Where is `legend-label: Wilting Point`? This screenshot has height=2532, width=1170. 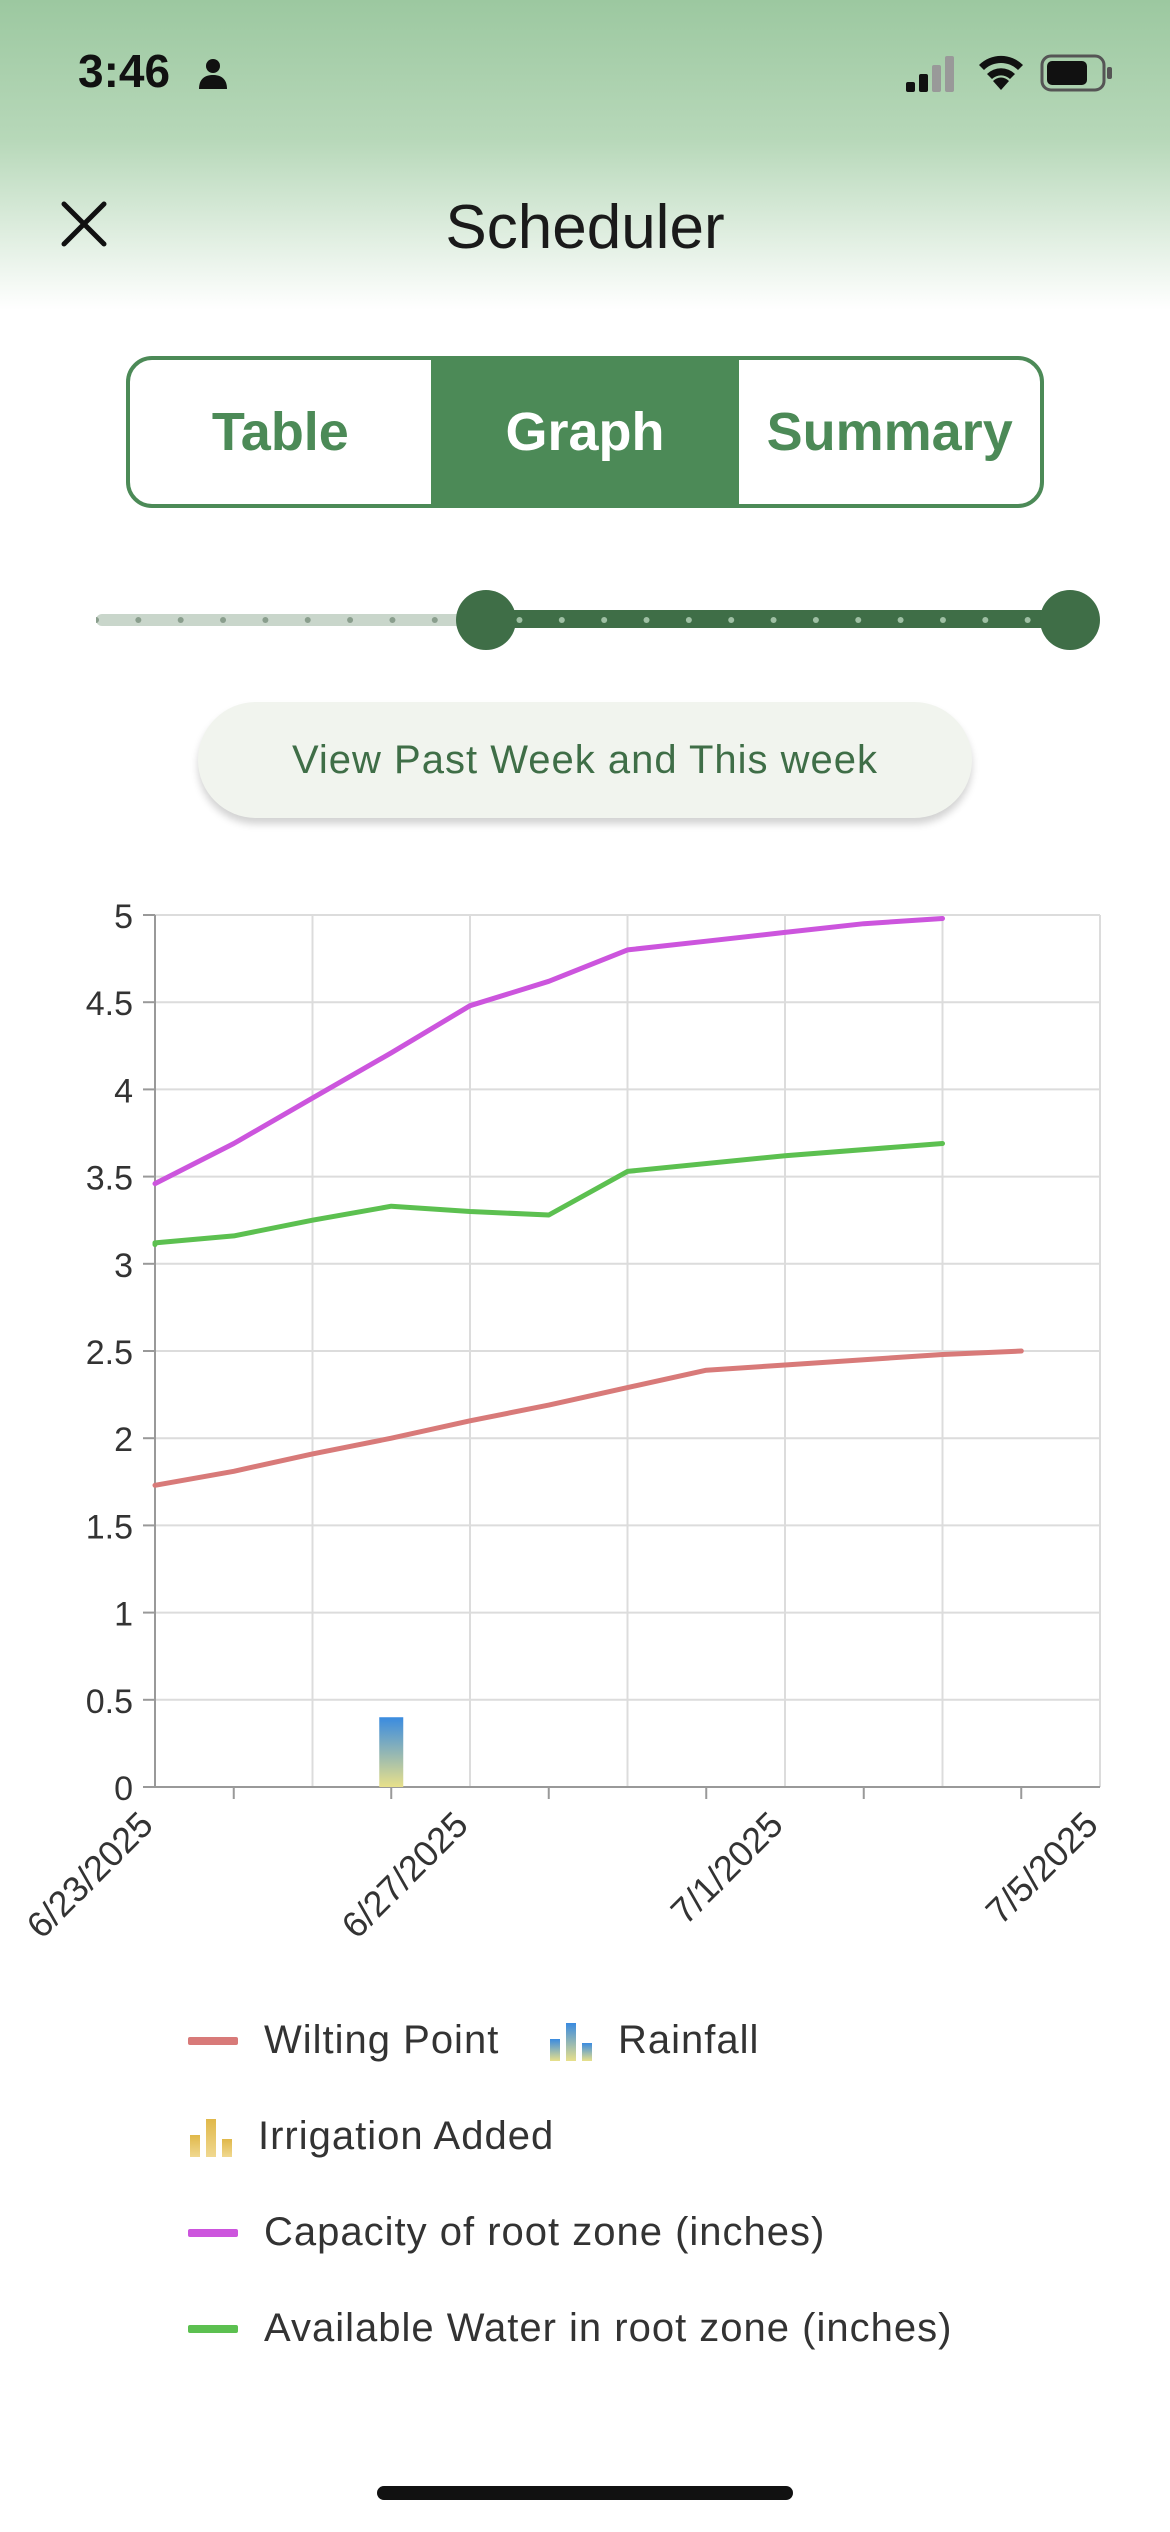
legend-label: Wilting Point is located at coordinates (382, 2040).